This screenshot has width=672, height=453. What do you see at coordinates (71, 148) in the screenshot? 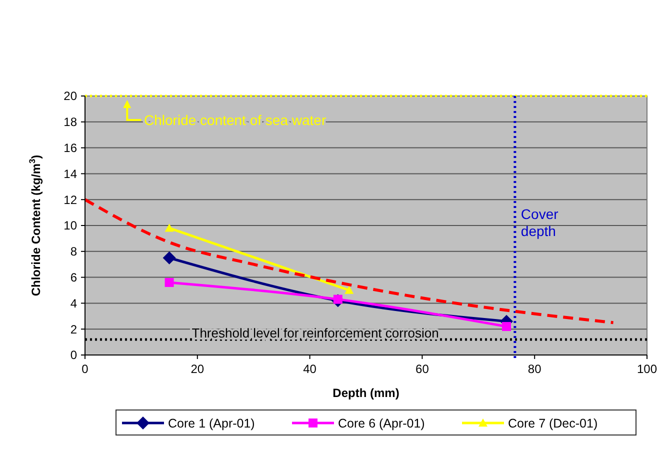
I see `y-tick-label: 16` at bounding box center [71, 148].